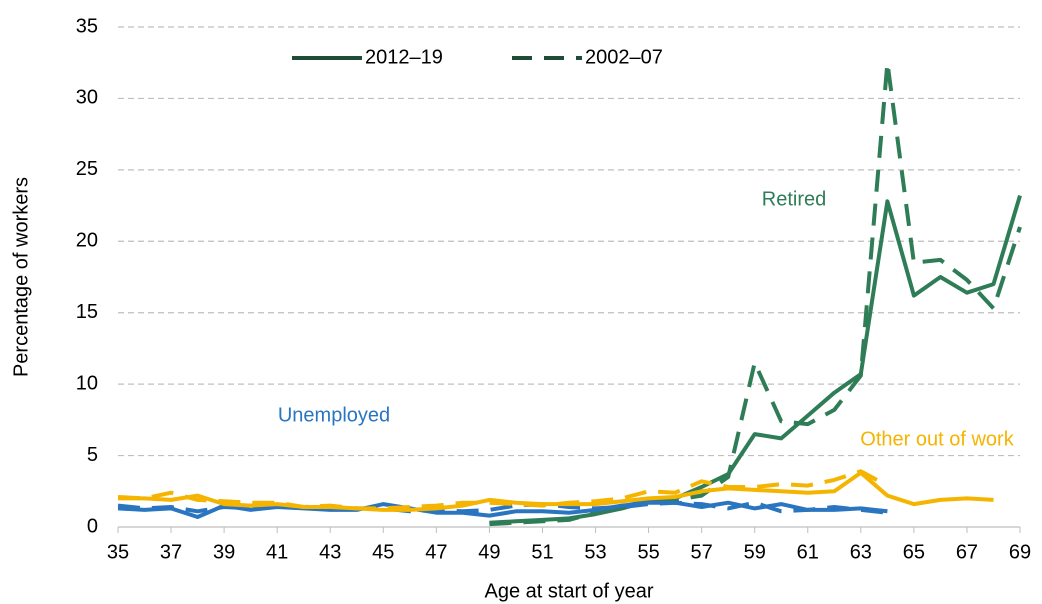  What do you see at coordinates (404, 57) in the screenshot?
I see `legend-label: 2012–19` at bounding box center [404, 57].